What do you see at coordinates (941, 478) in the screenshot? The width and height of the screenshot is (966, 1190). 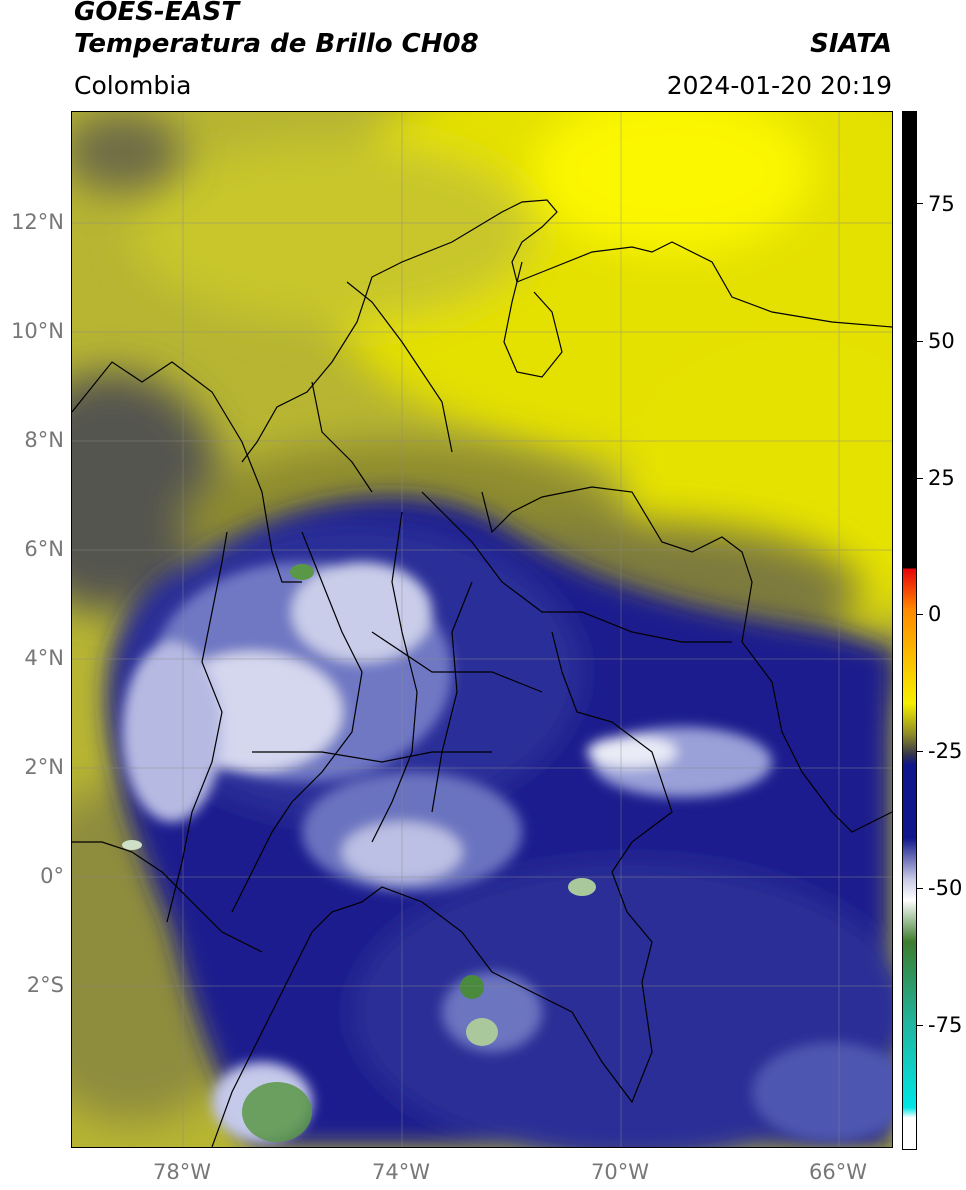 I see `colorbar-label-25: 25` at bounding box center [941, 478].